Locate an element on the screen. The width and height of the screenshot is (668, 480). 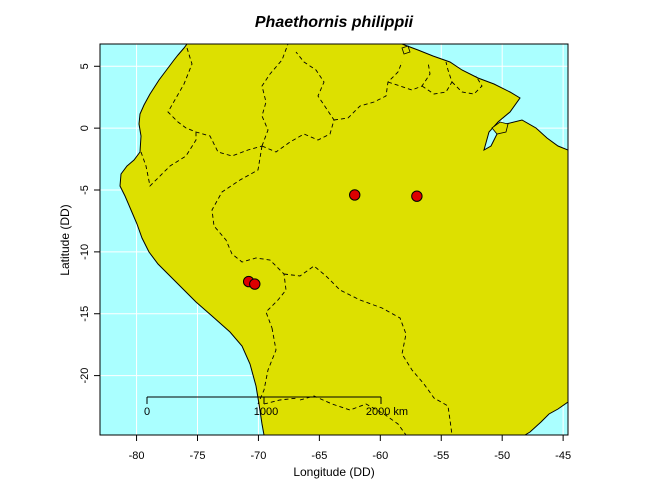
scale-bar: 0 1000 2000 km is located at coordinates (276, 407).